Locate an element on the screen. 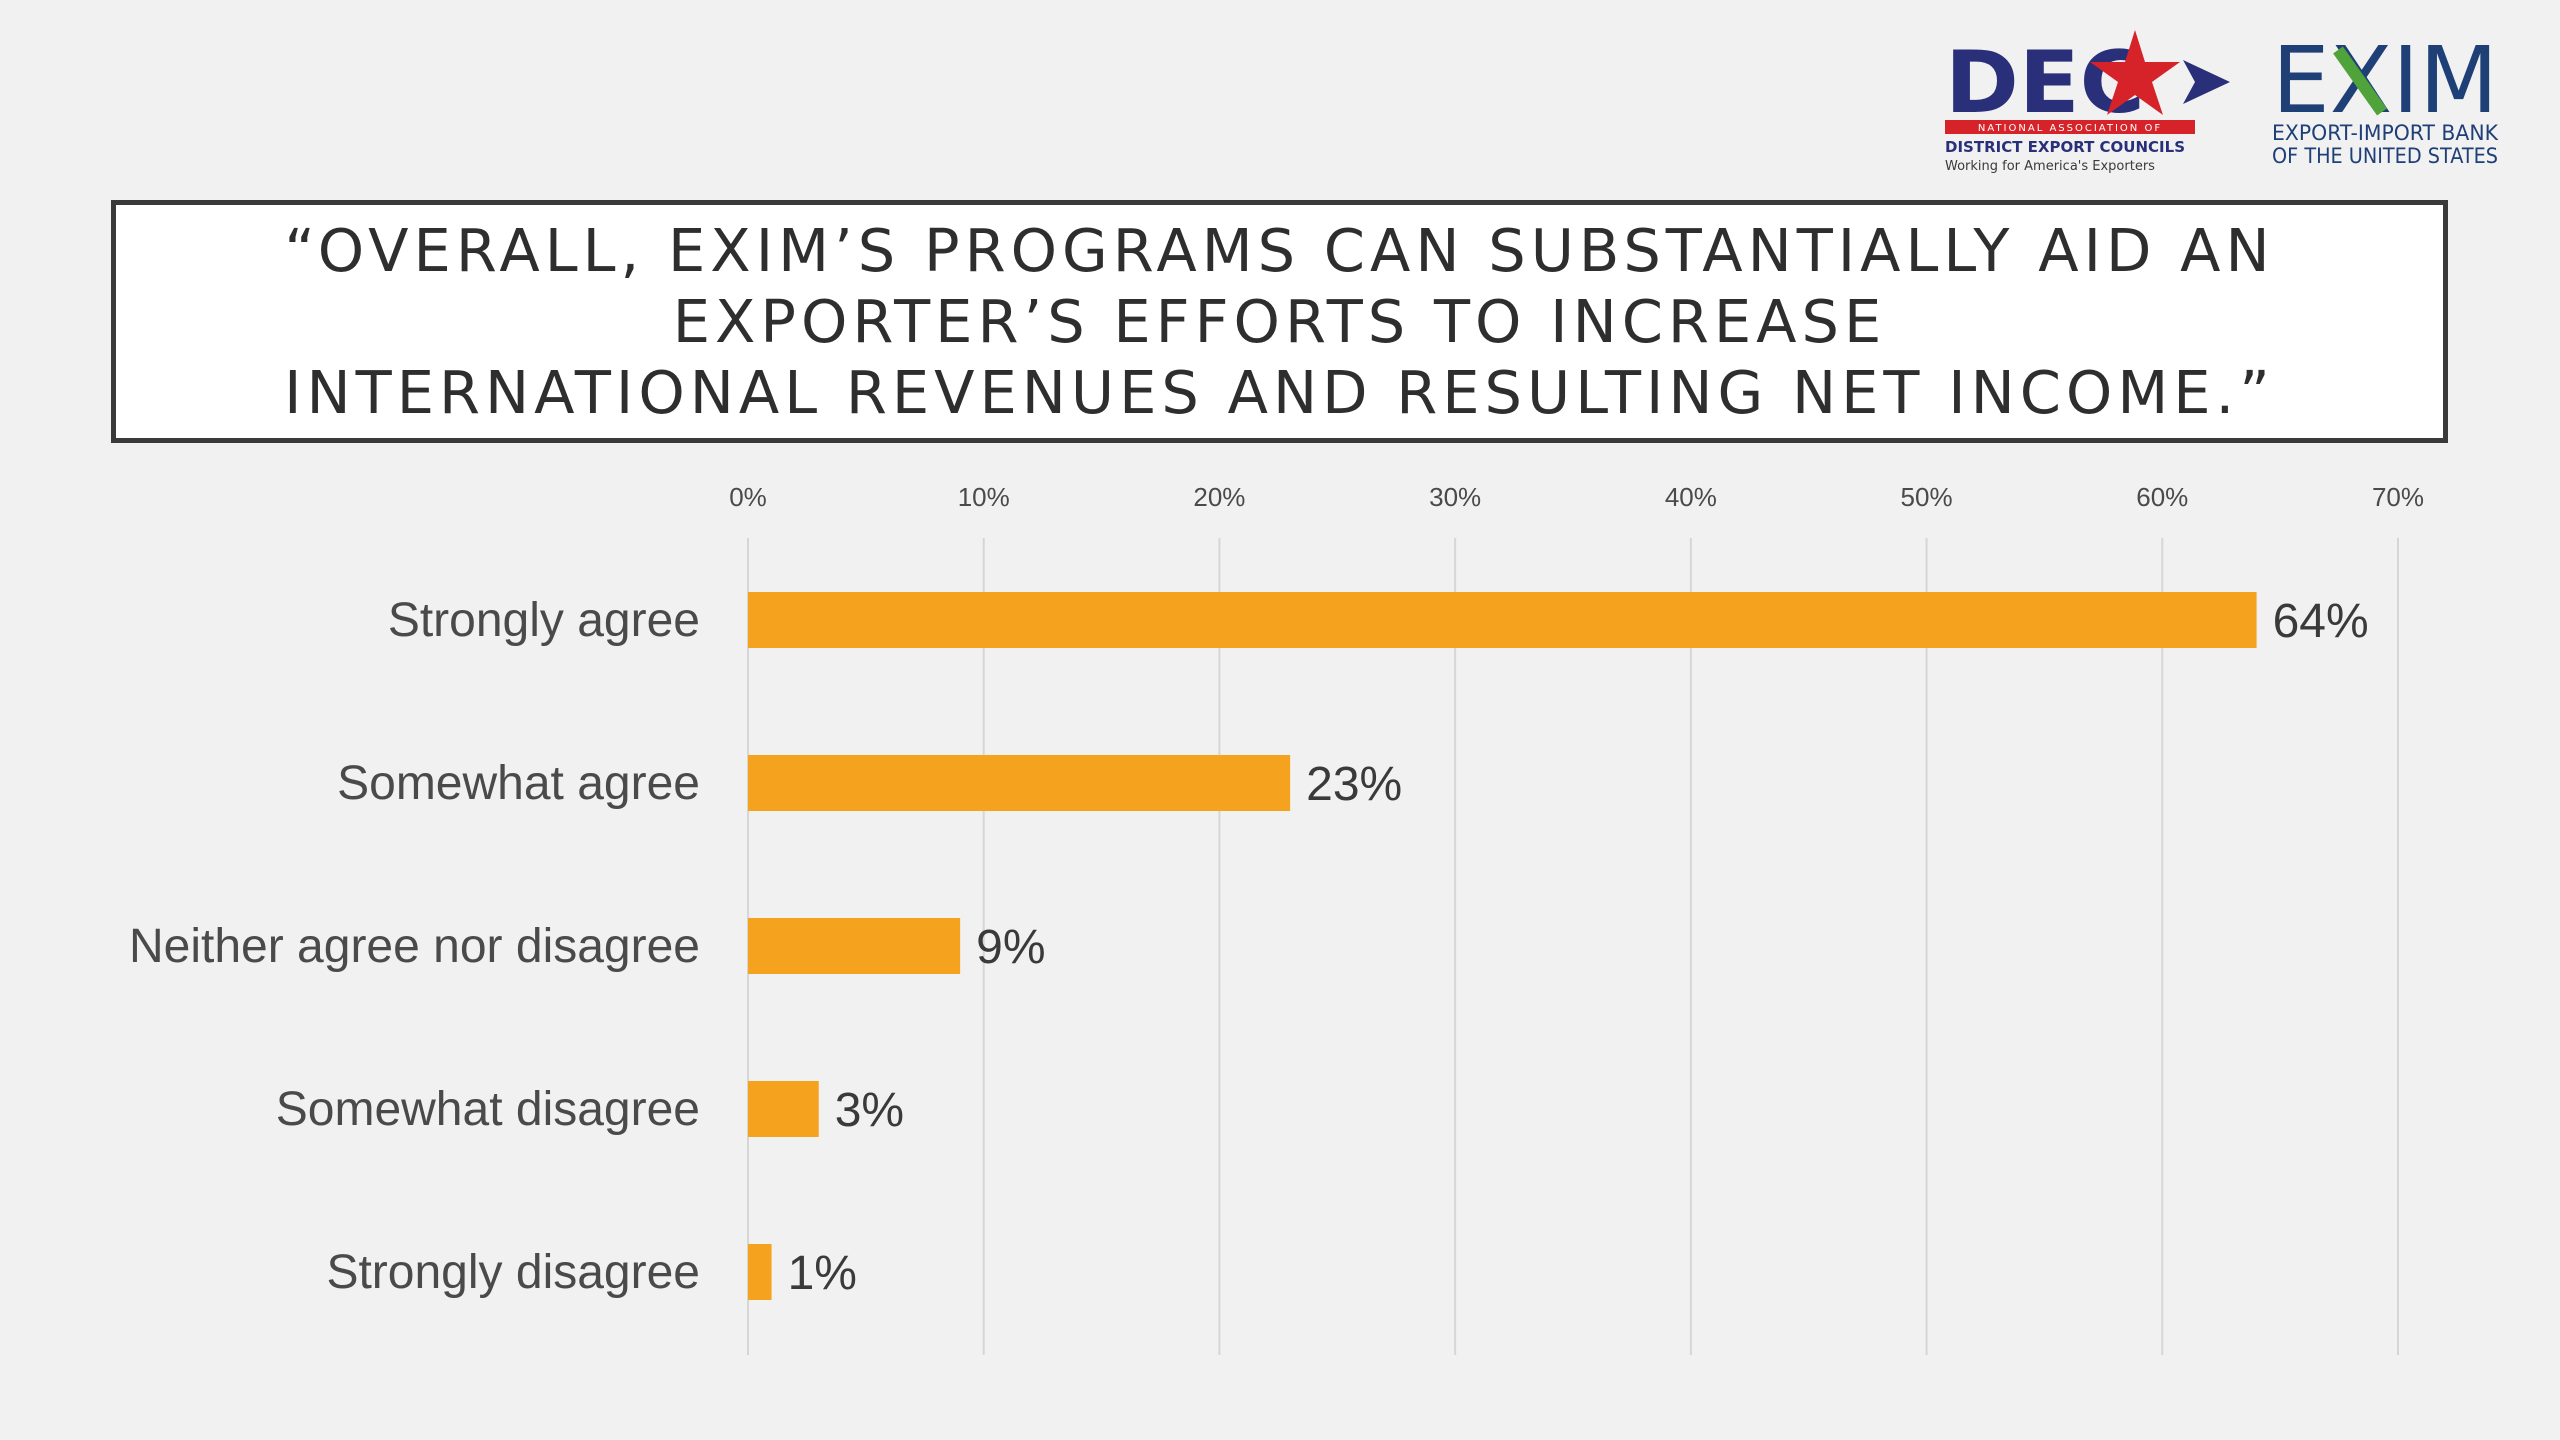  exim-line1: EXPORT-IMPORT BANK is located at coordinates (2385, 133).